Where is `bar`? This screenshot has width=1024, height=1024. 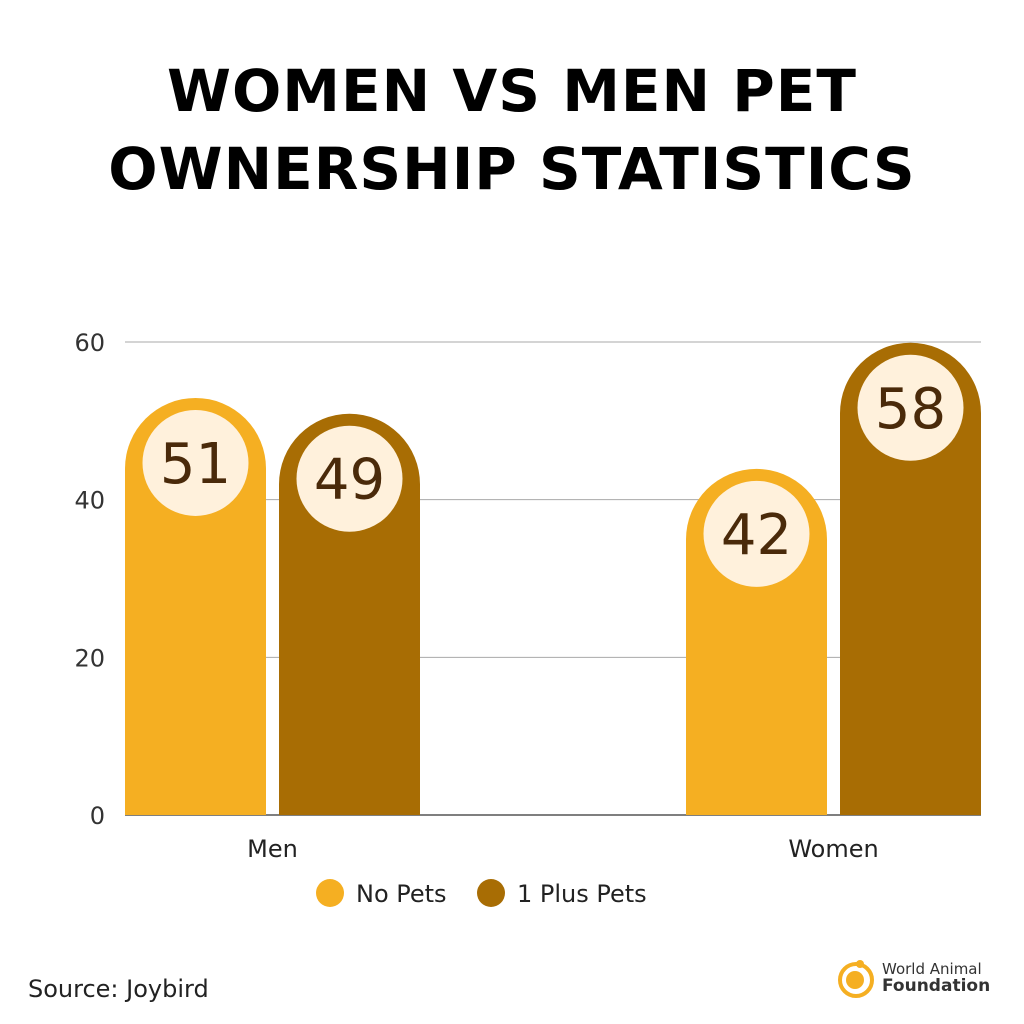
bar is located at coordinates (910, 578).